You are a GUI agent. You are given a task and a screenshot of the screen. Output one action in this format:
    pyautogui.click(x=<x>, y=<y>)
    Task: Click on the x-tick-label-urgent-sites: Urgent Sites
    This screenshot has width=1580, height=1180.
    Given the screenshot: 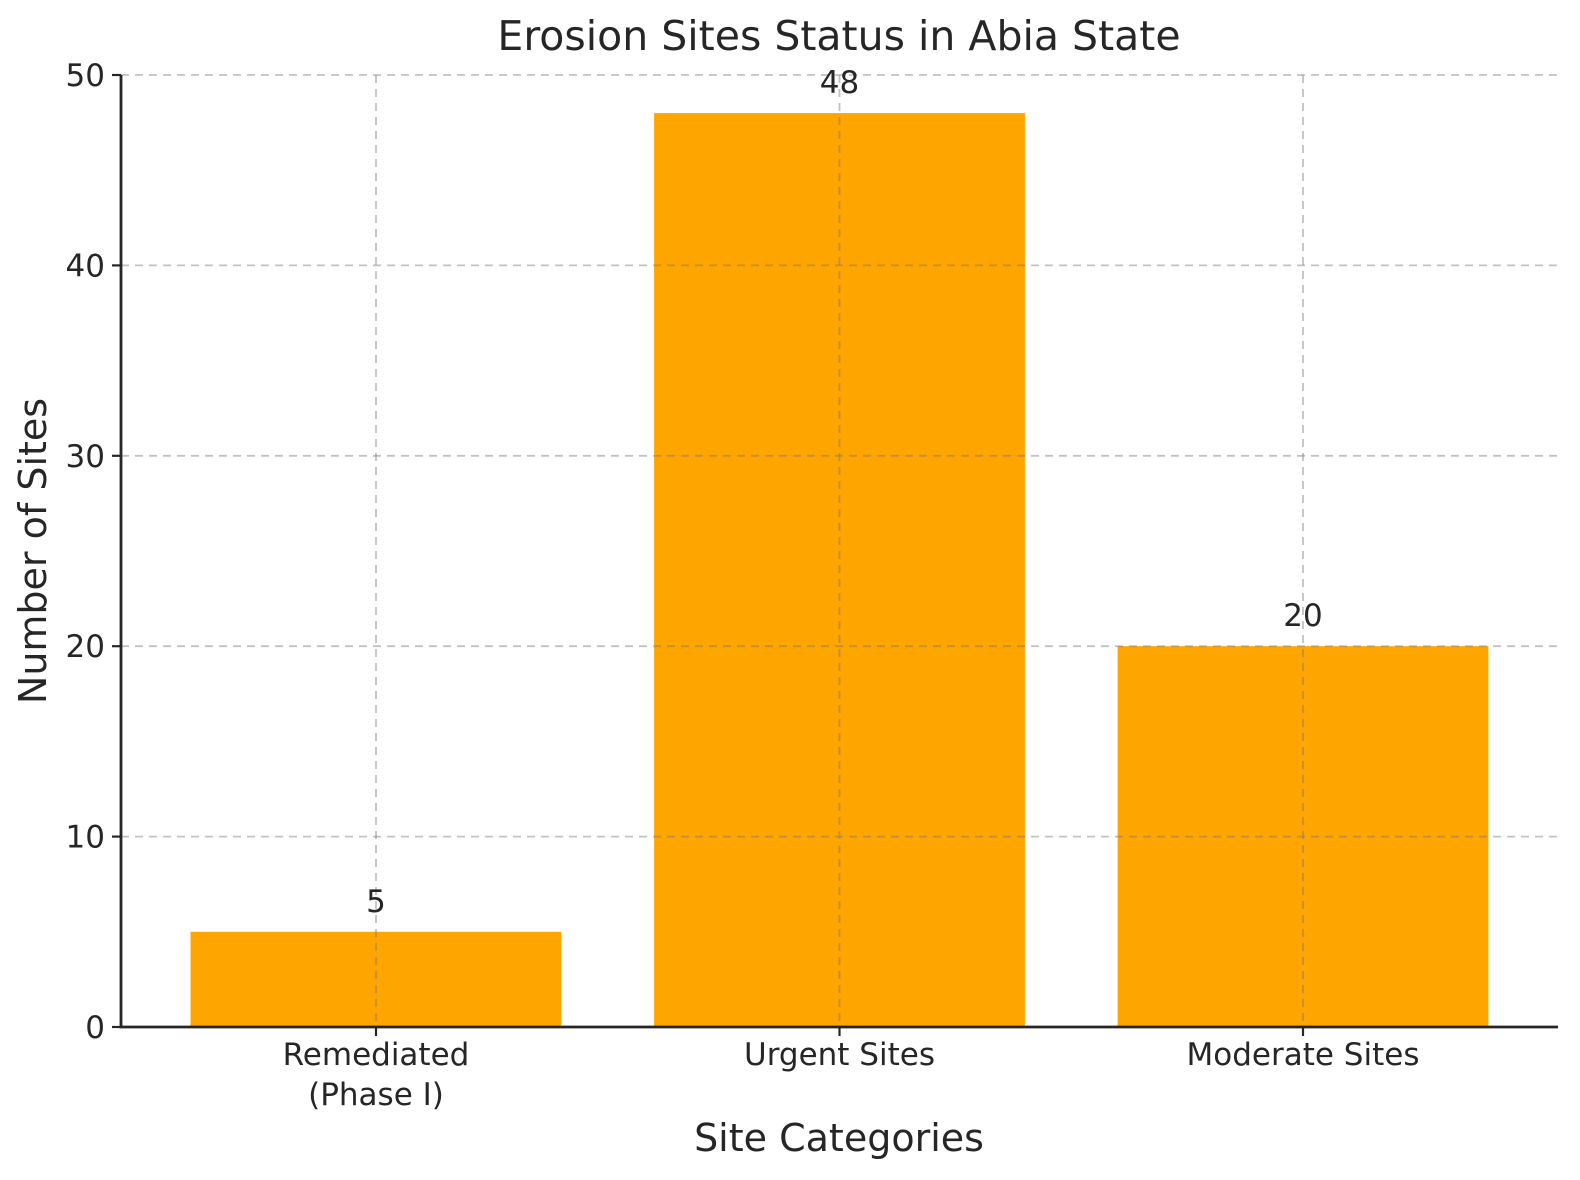 What is the action you would take?
    pyautogui.click(x=839, y=1055)
    